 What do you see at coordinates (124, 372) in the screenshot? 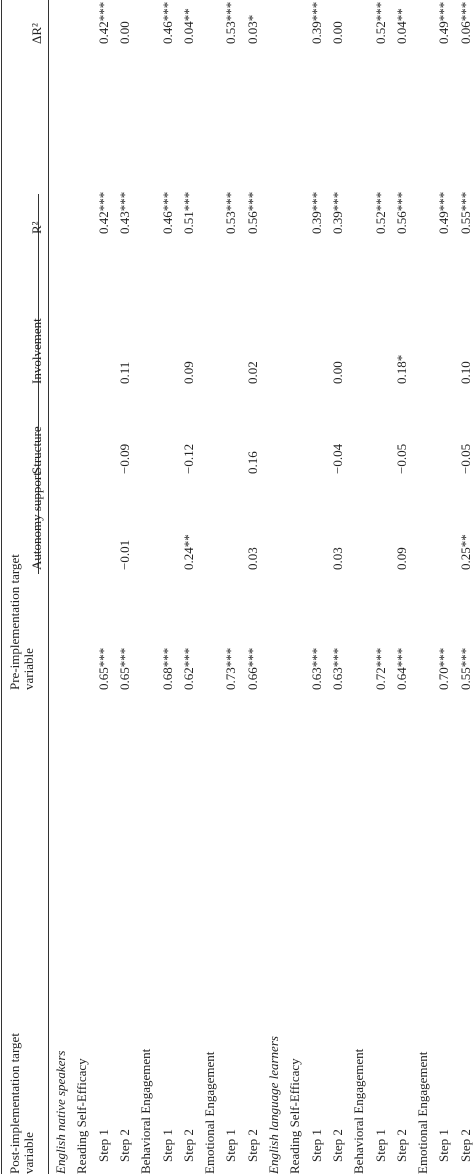
I see `cell-value: 0.11` at bounding box center [124, 372].